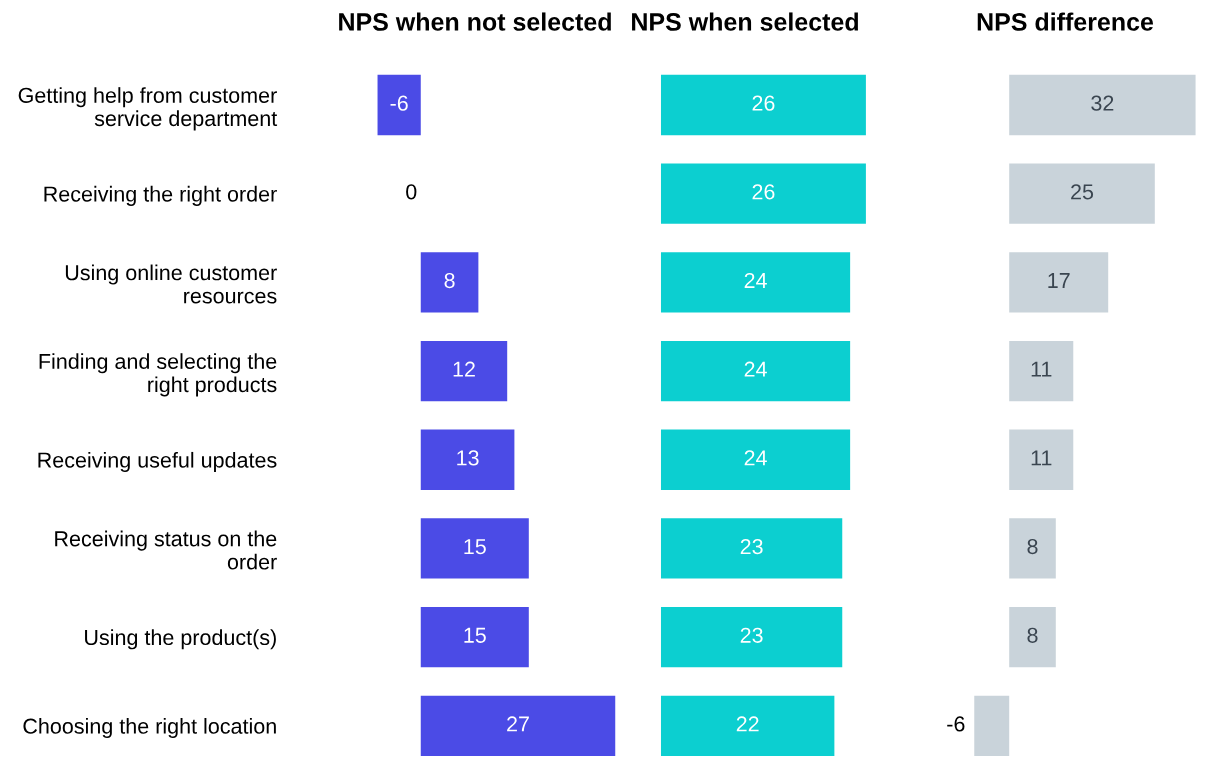 The width and height of the screenshot is (1207, 764). I want to click on y-tick-label: Choosing the right location, so click(149, 728).